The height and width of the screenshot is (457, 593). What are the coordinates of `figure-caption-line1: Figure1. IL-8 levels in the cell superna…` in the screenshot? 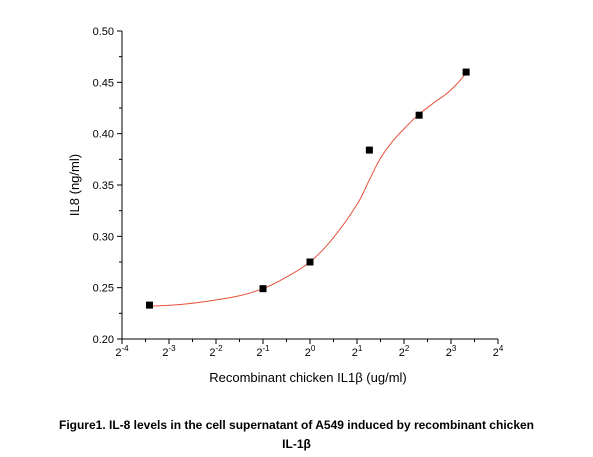 It's located at (296, 425).